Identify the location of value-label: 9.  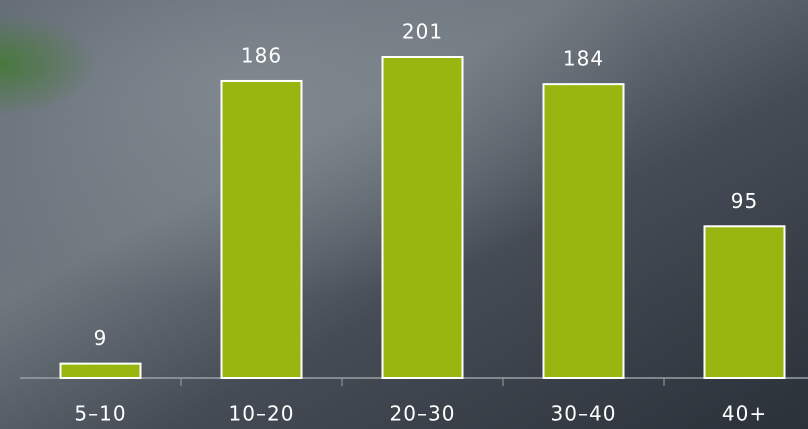
(101, 338).